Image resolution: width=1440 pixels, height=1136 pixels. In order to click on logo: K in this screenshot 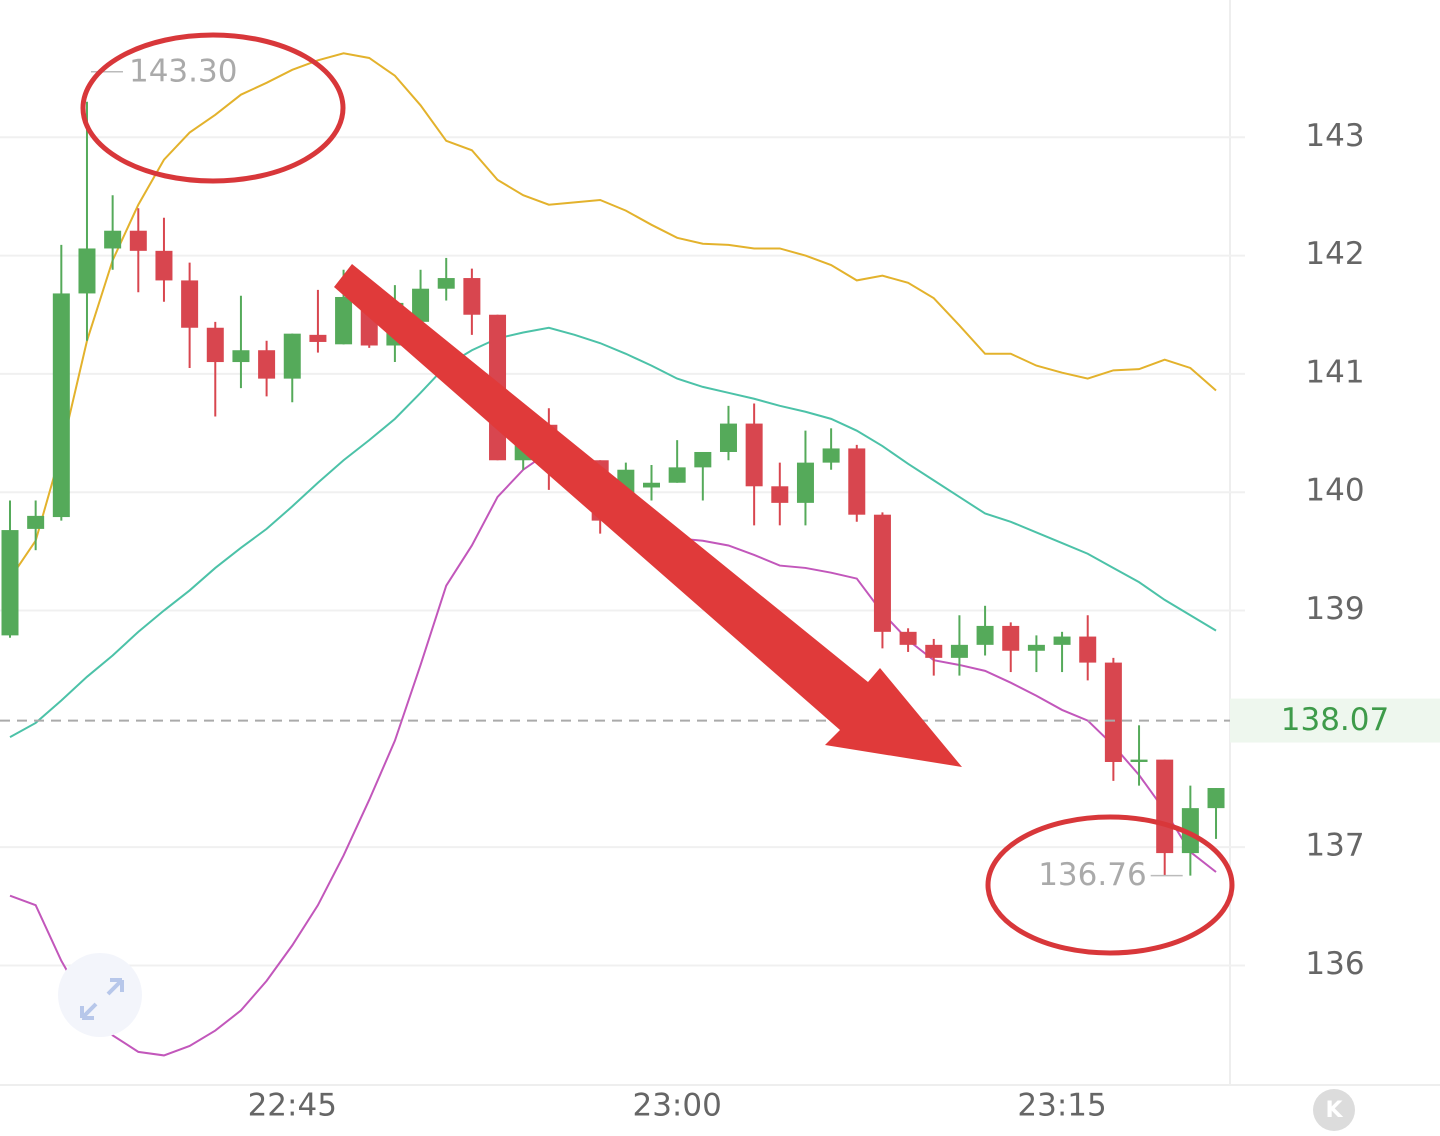, I will do `click(1334, 1110)`.